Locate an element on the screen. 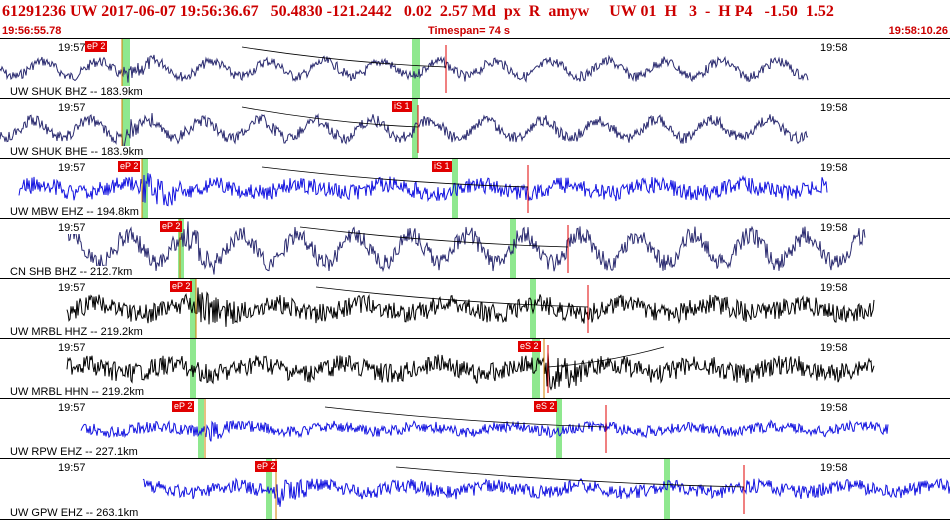 The width and height of the screenshot is (950, 520). start-time: 19:56:55.78 is located at coordinates (32, 31).